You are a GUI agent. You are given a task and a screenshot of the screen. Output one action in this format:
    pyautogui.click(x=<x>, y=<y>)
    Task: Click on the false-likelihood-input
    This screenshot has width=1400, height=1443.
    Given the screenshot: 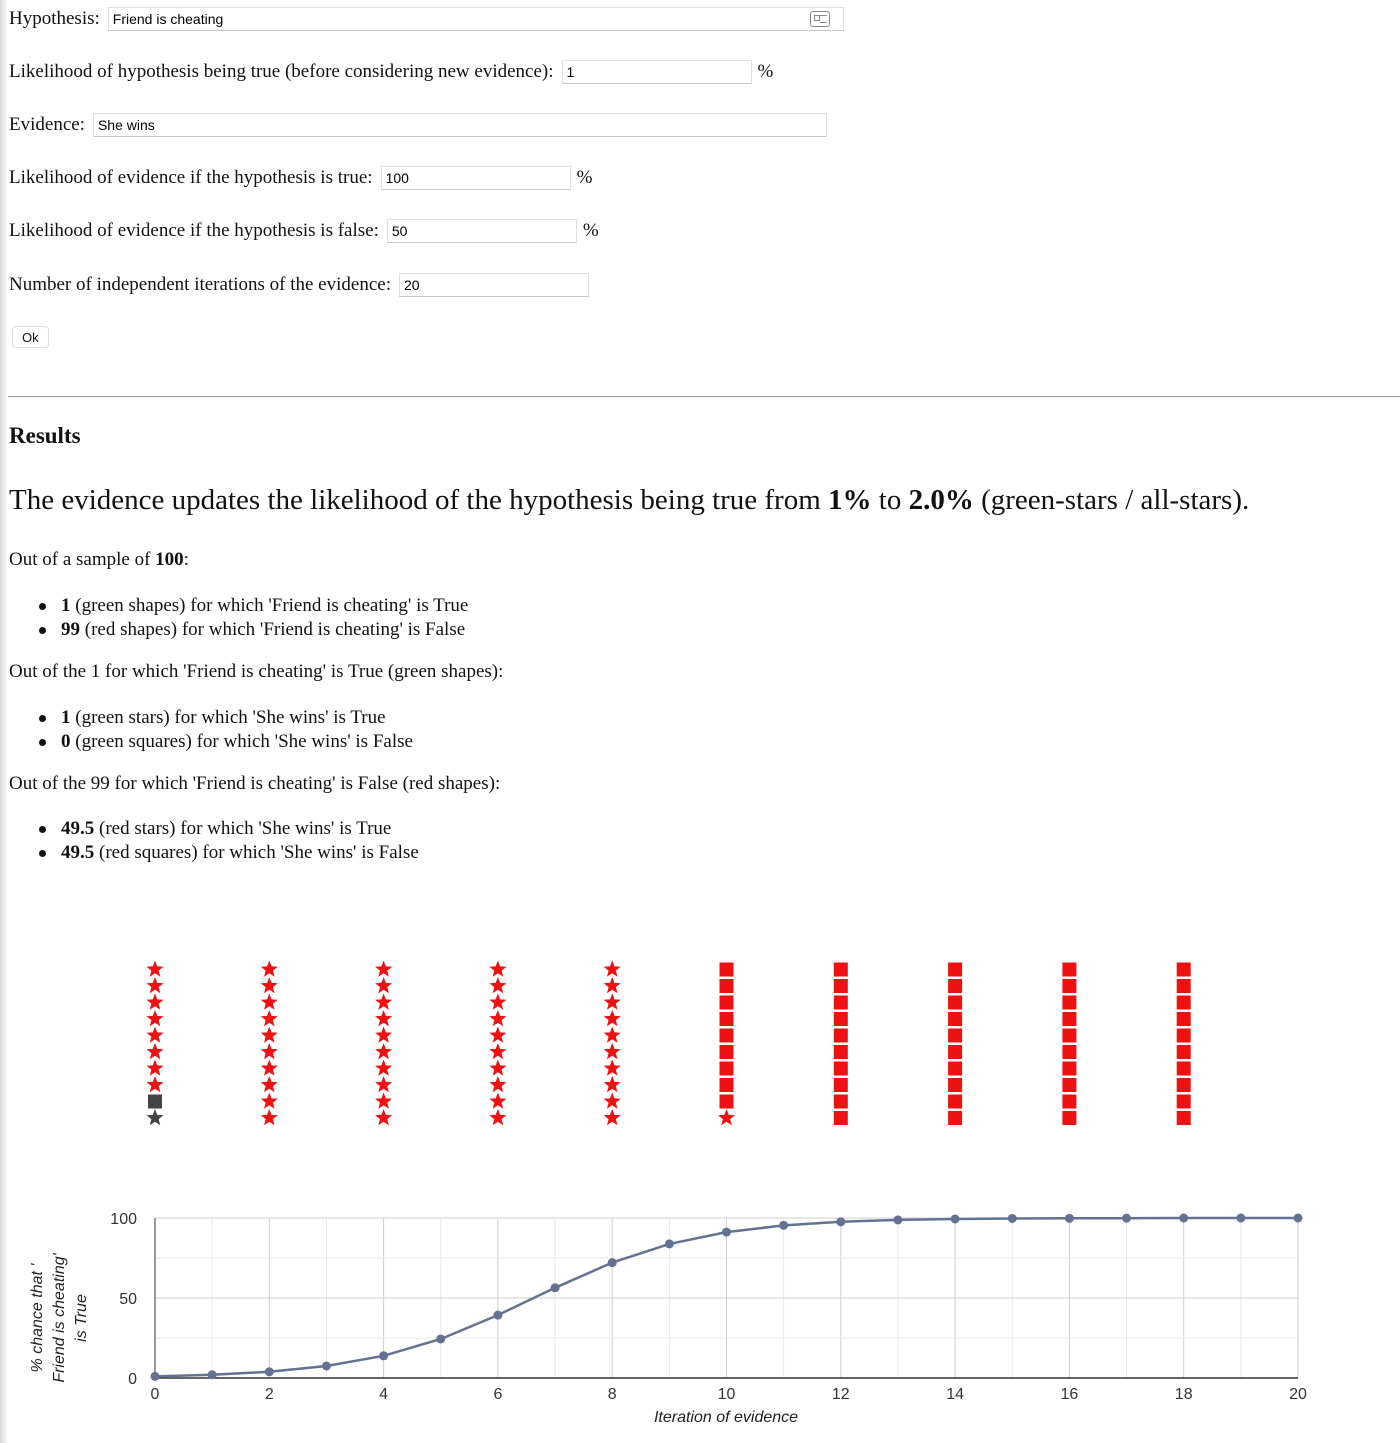 What is the action you would take?
    pyautogui.click(x=481, y=231)
    